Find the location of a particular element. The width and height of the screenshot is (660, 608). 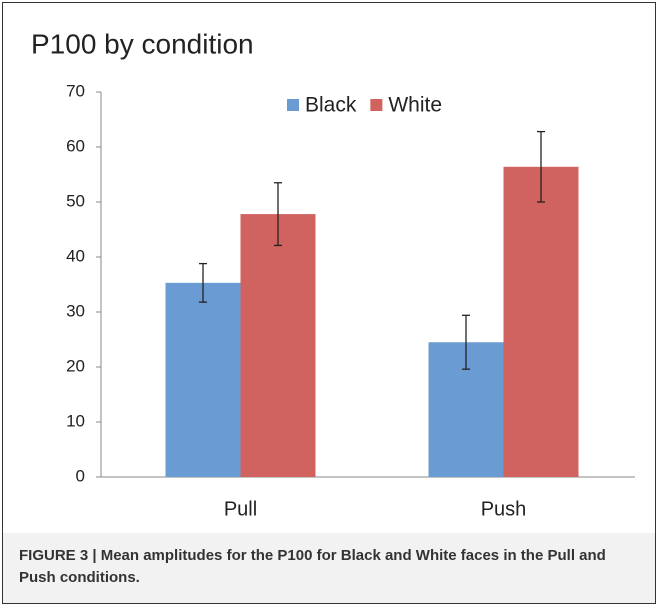

y-tick-label: 0 is located at coordinates (80, 475).